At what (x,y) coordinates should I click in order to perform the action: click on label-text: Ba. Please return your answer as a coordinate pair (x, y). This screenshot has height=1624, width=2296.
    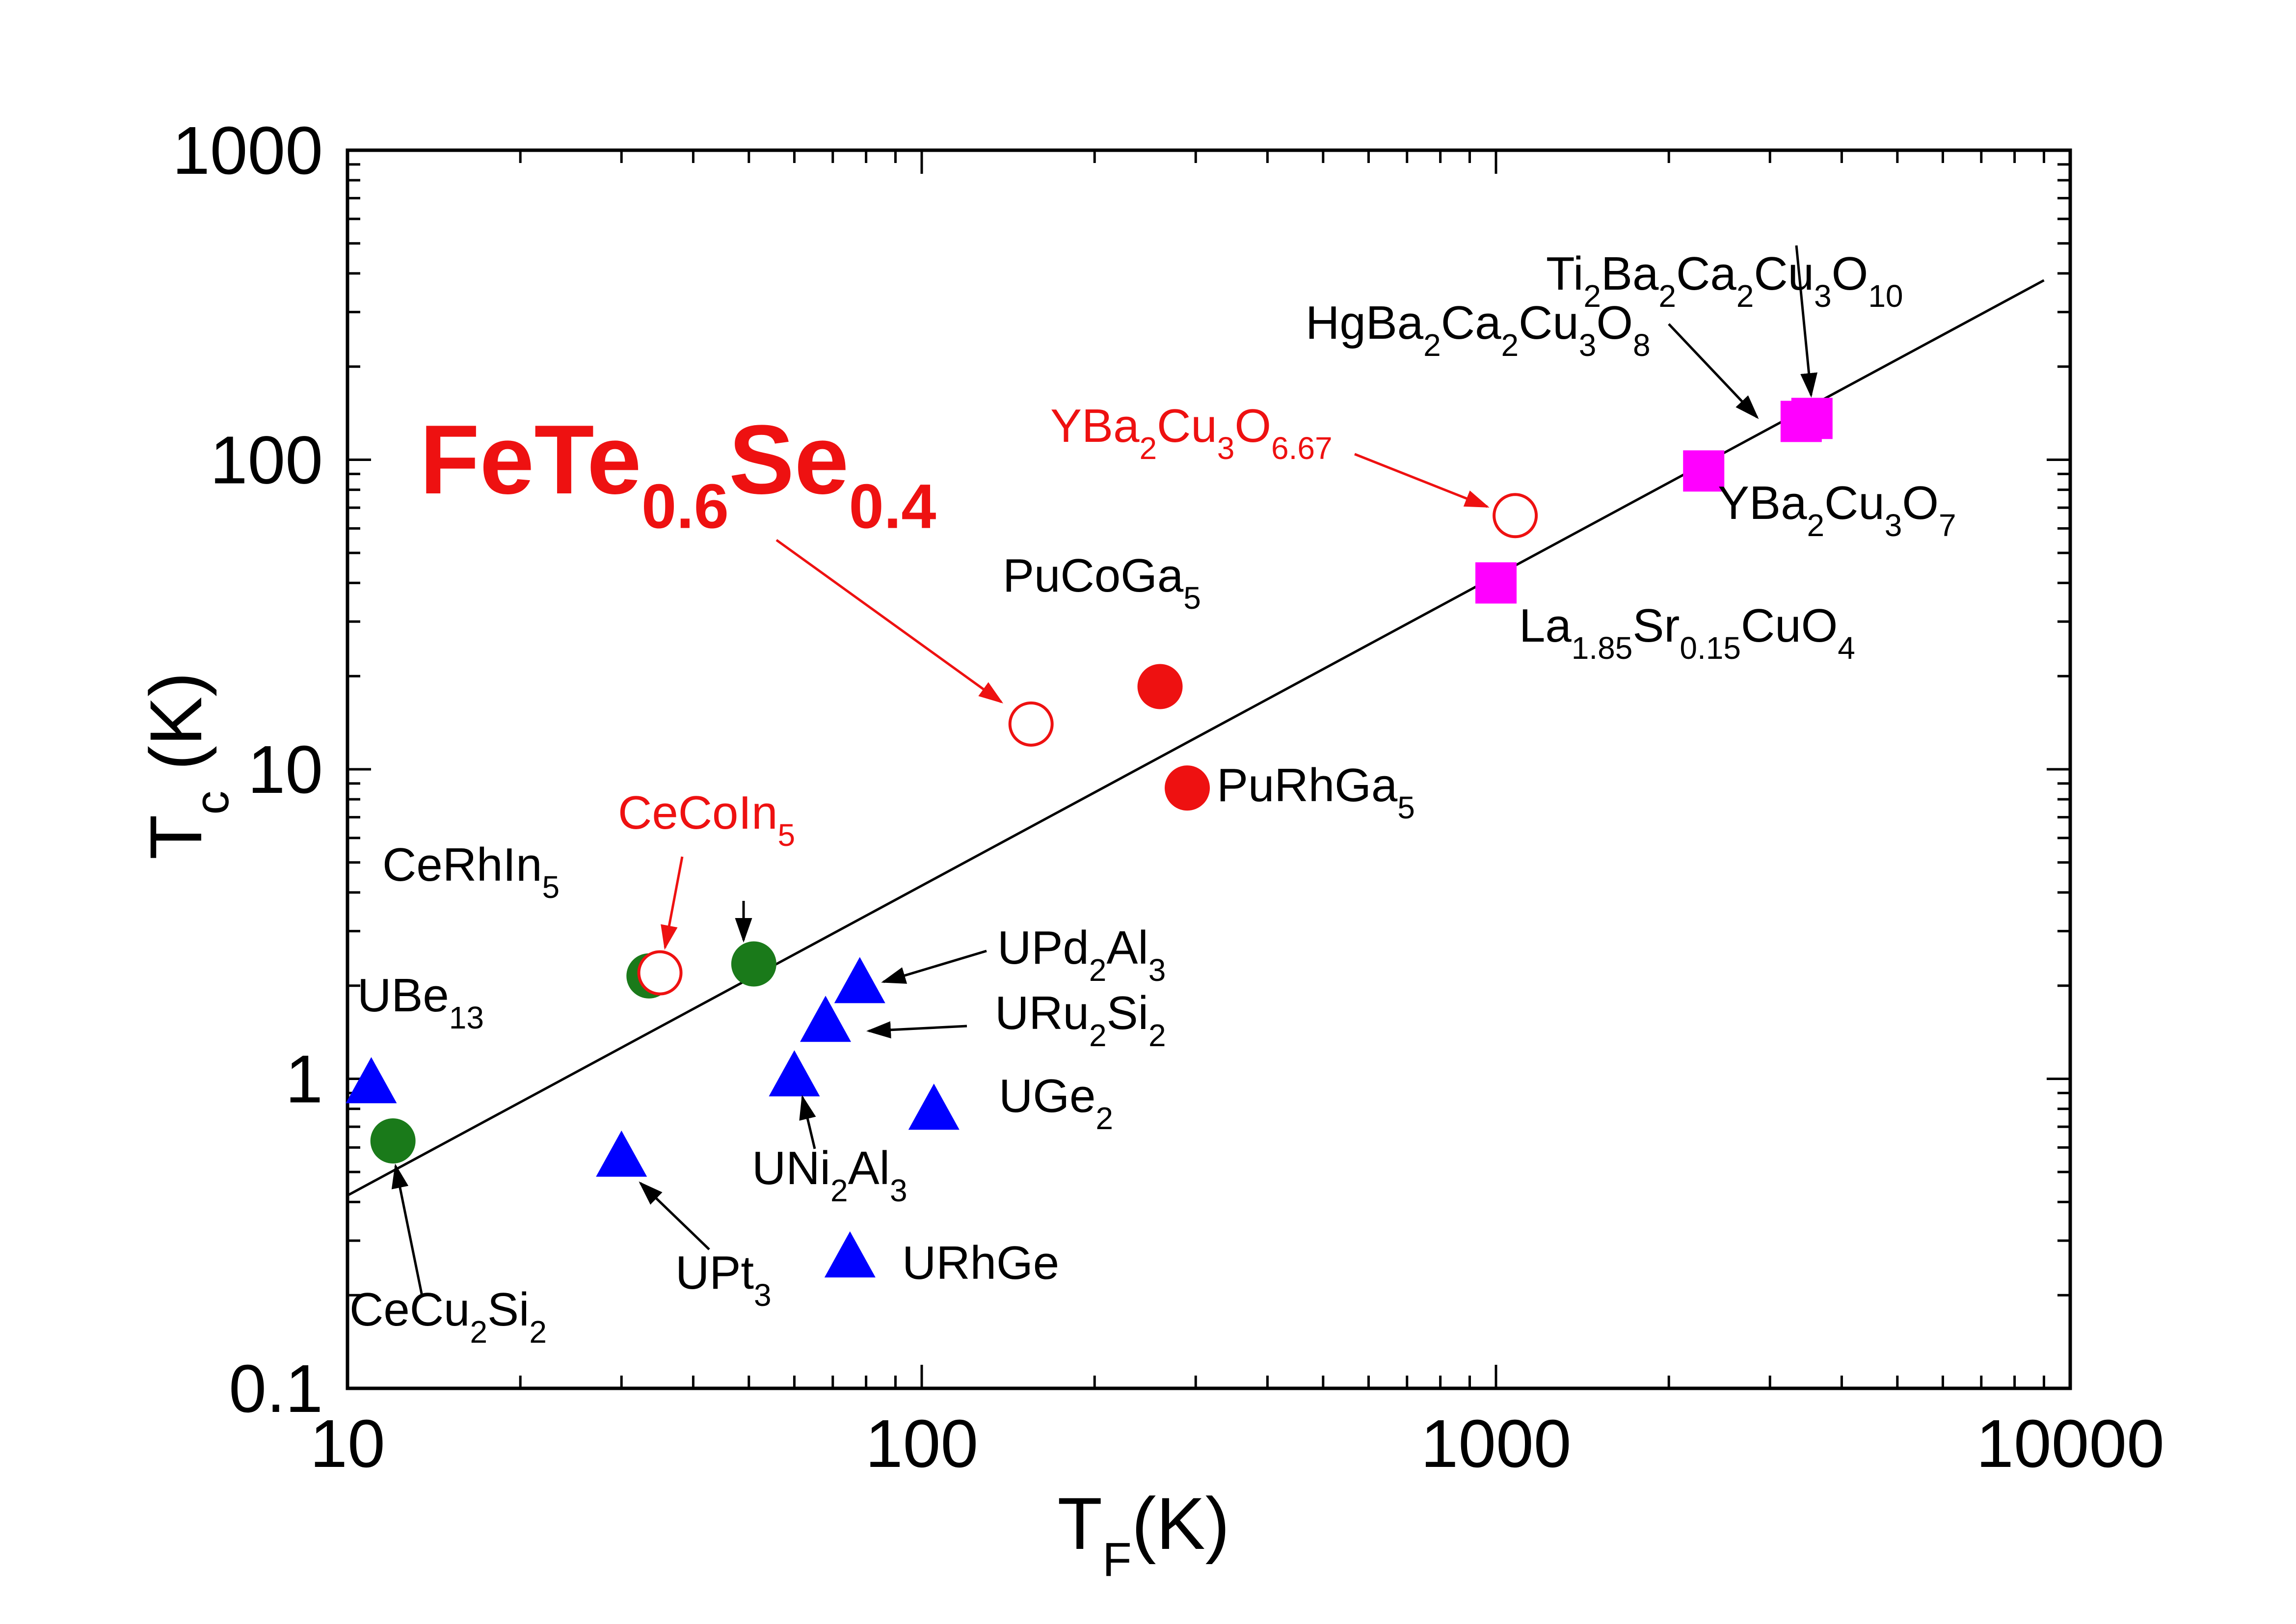
    Looking at the image, I should click on (1630, 273).